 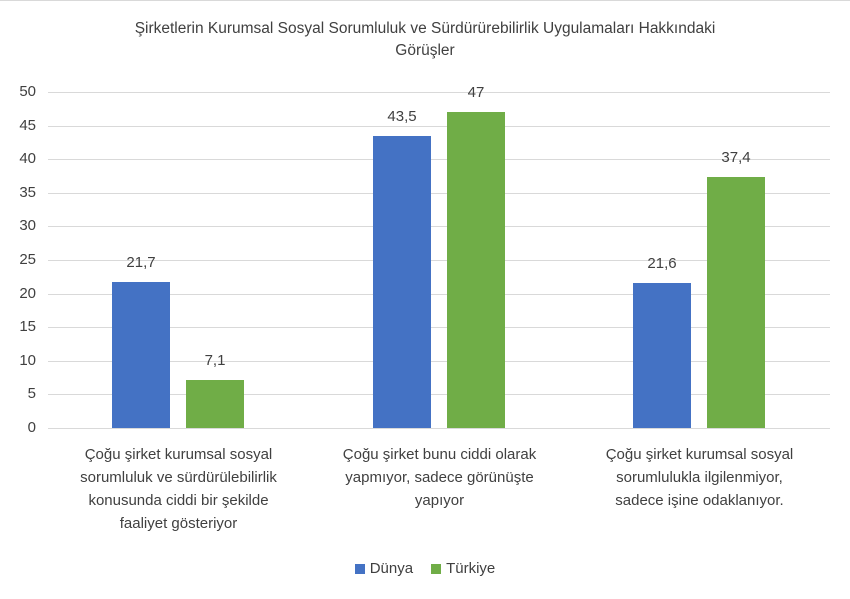 What do you see at coordinates (31, 427) in the screenshot?
I see `y-axis-tick-label: 0` at bounding box center [31, 427].